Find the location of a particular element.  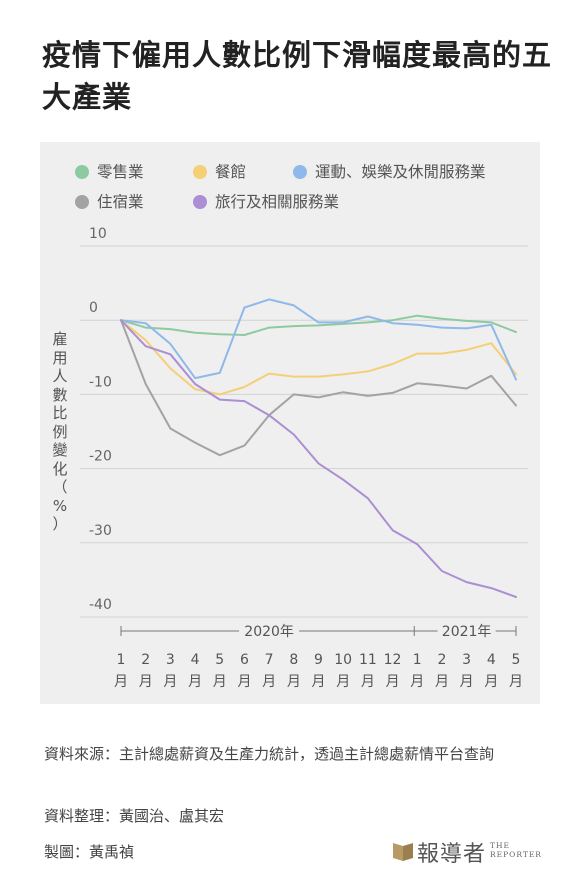

x-tick-label: 9 is located at coordinates (318, 660).